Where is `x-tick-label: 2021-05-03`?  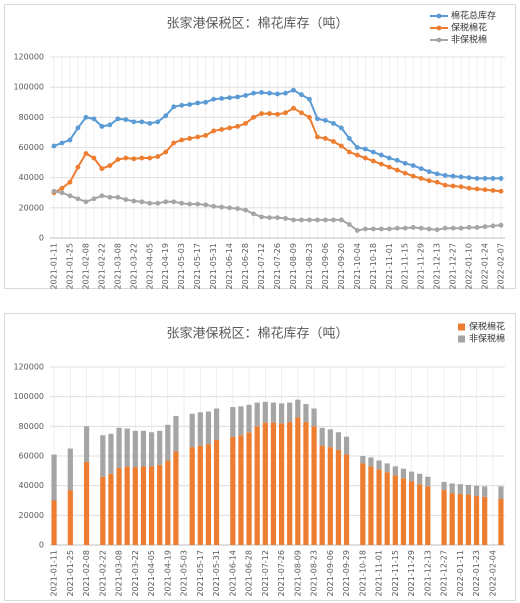
x-tick-label: 2021-05-03 is located at coordinates (181, 266).